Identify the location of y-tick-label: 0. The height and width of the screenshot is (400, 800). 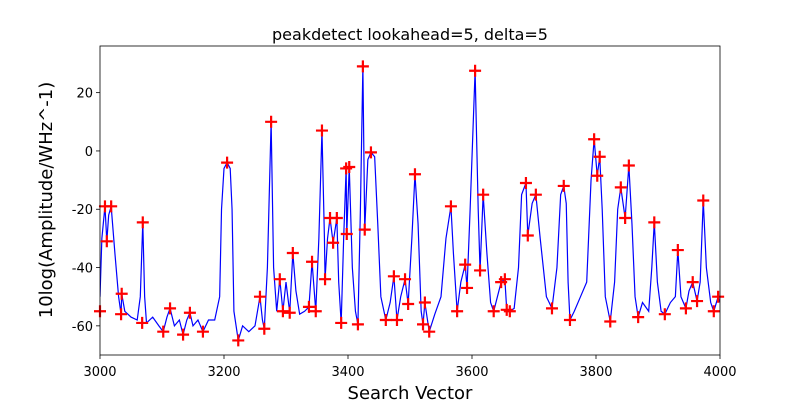
(89, 152).